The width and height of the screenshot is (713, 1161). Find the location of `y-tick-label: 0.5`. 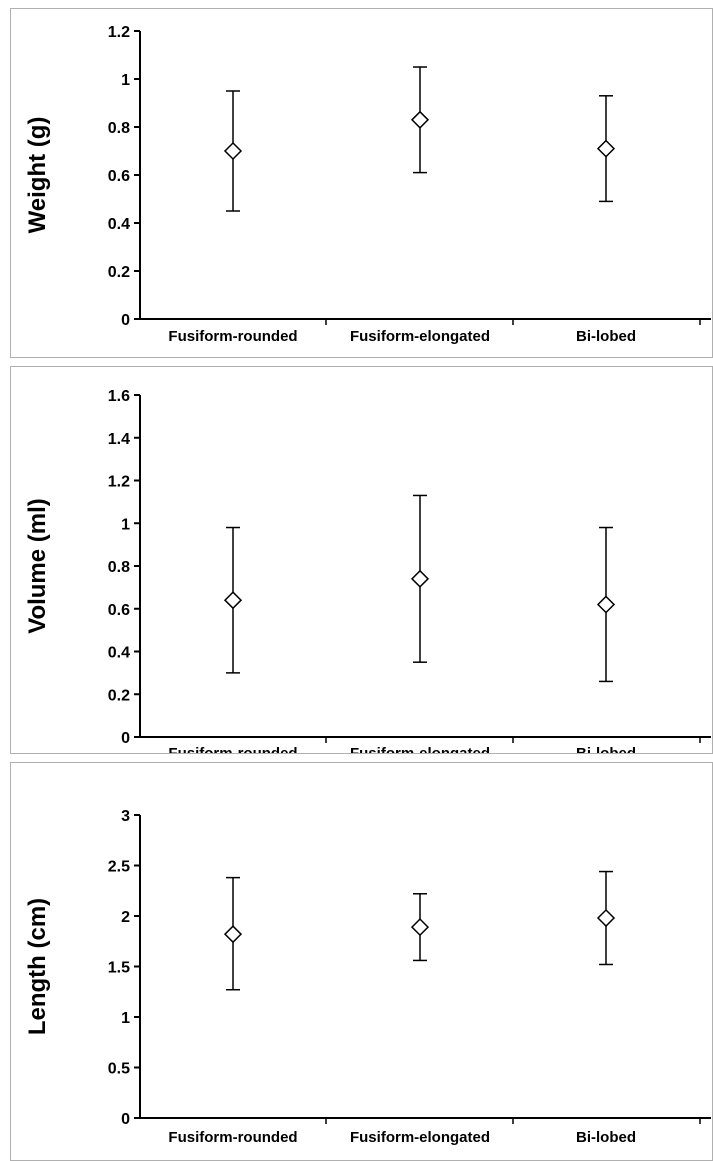

y-tick-label: 0.5 is located at coordinates (119, 1069).